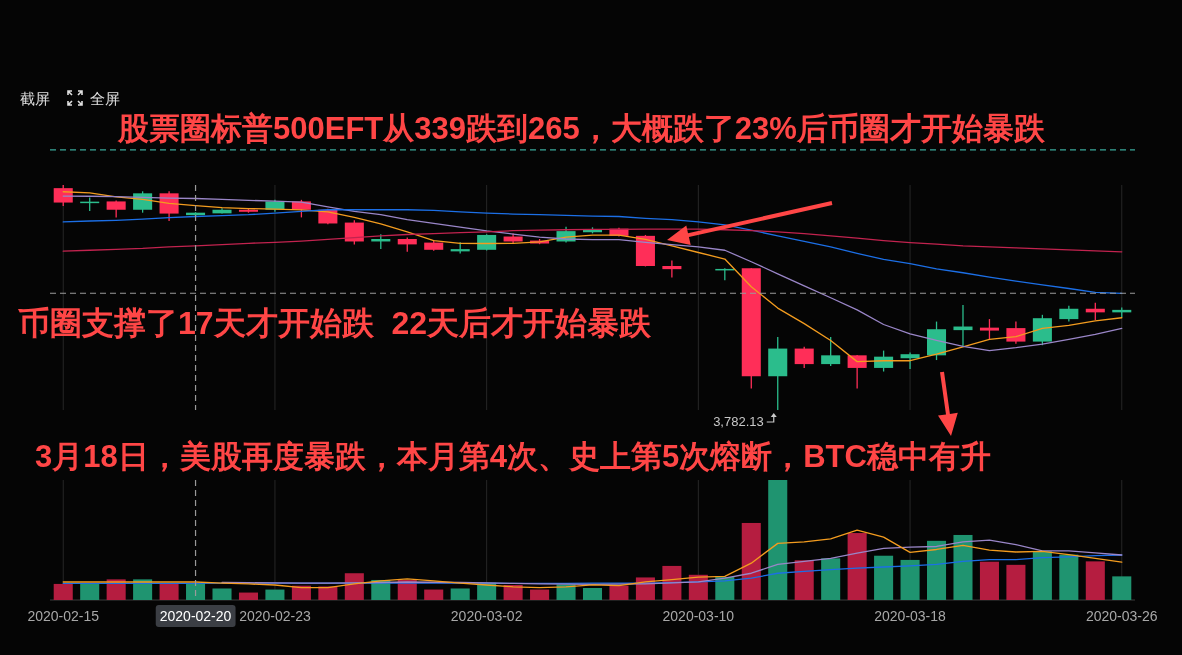 The image size is (1182, 655). What do you see at coordinates (105, 98) in the screenshot?
I see `annotation: 全屏` at bounding box center [105, 98].